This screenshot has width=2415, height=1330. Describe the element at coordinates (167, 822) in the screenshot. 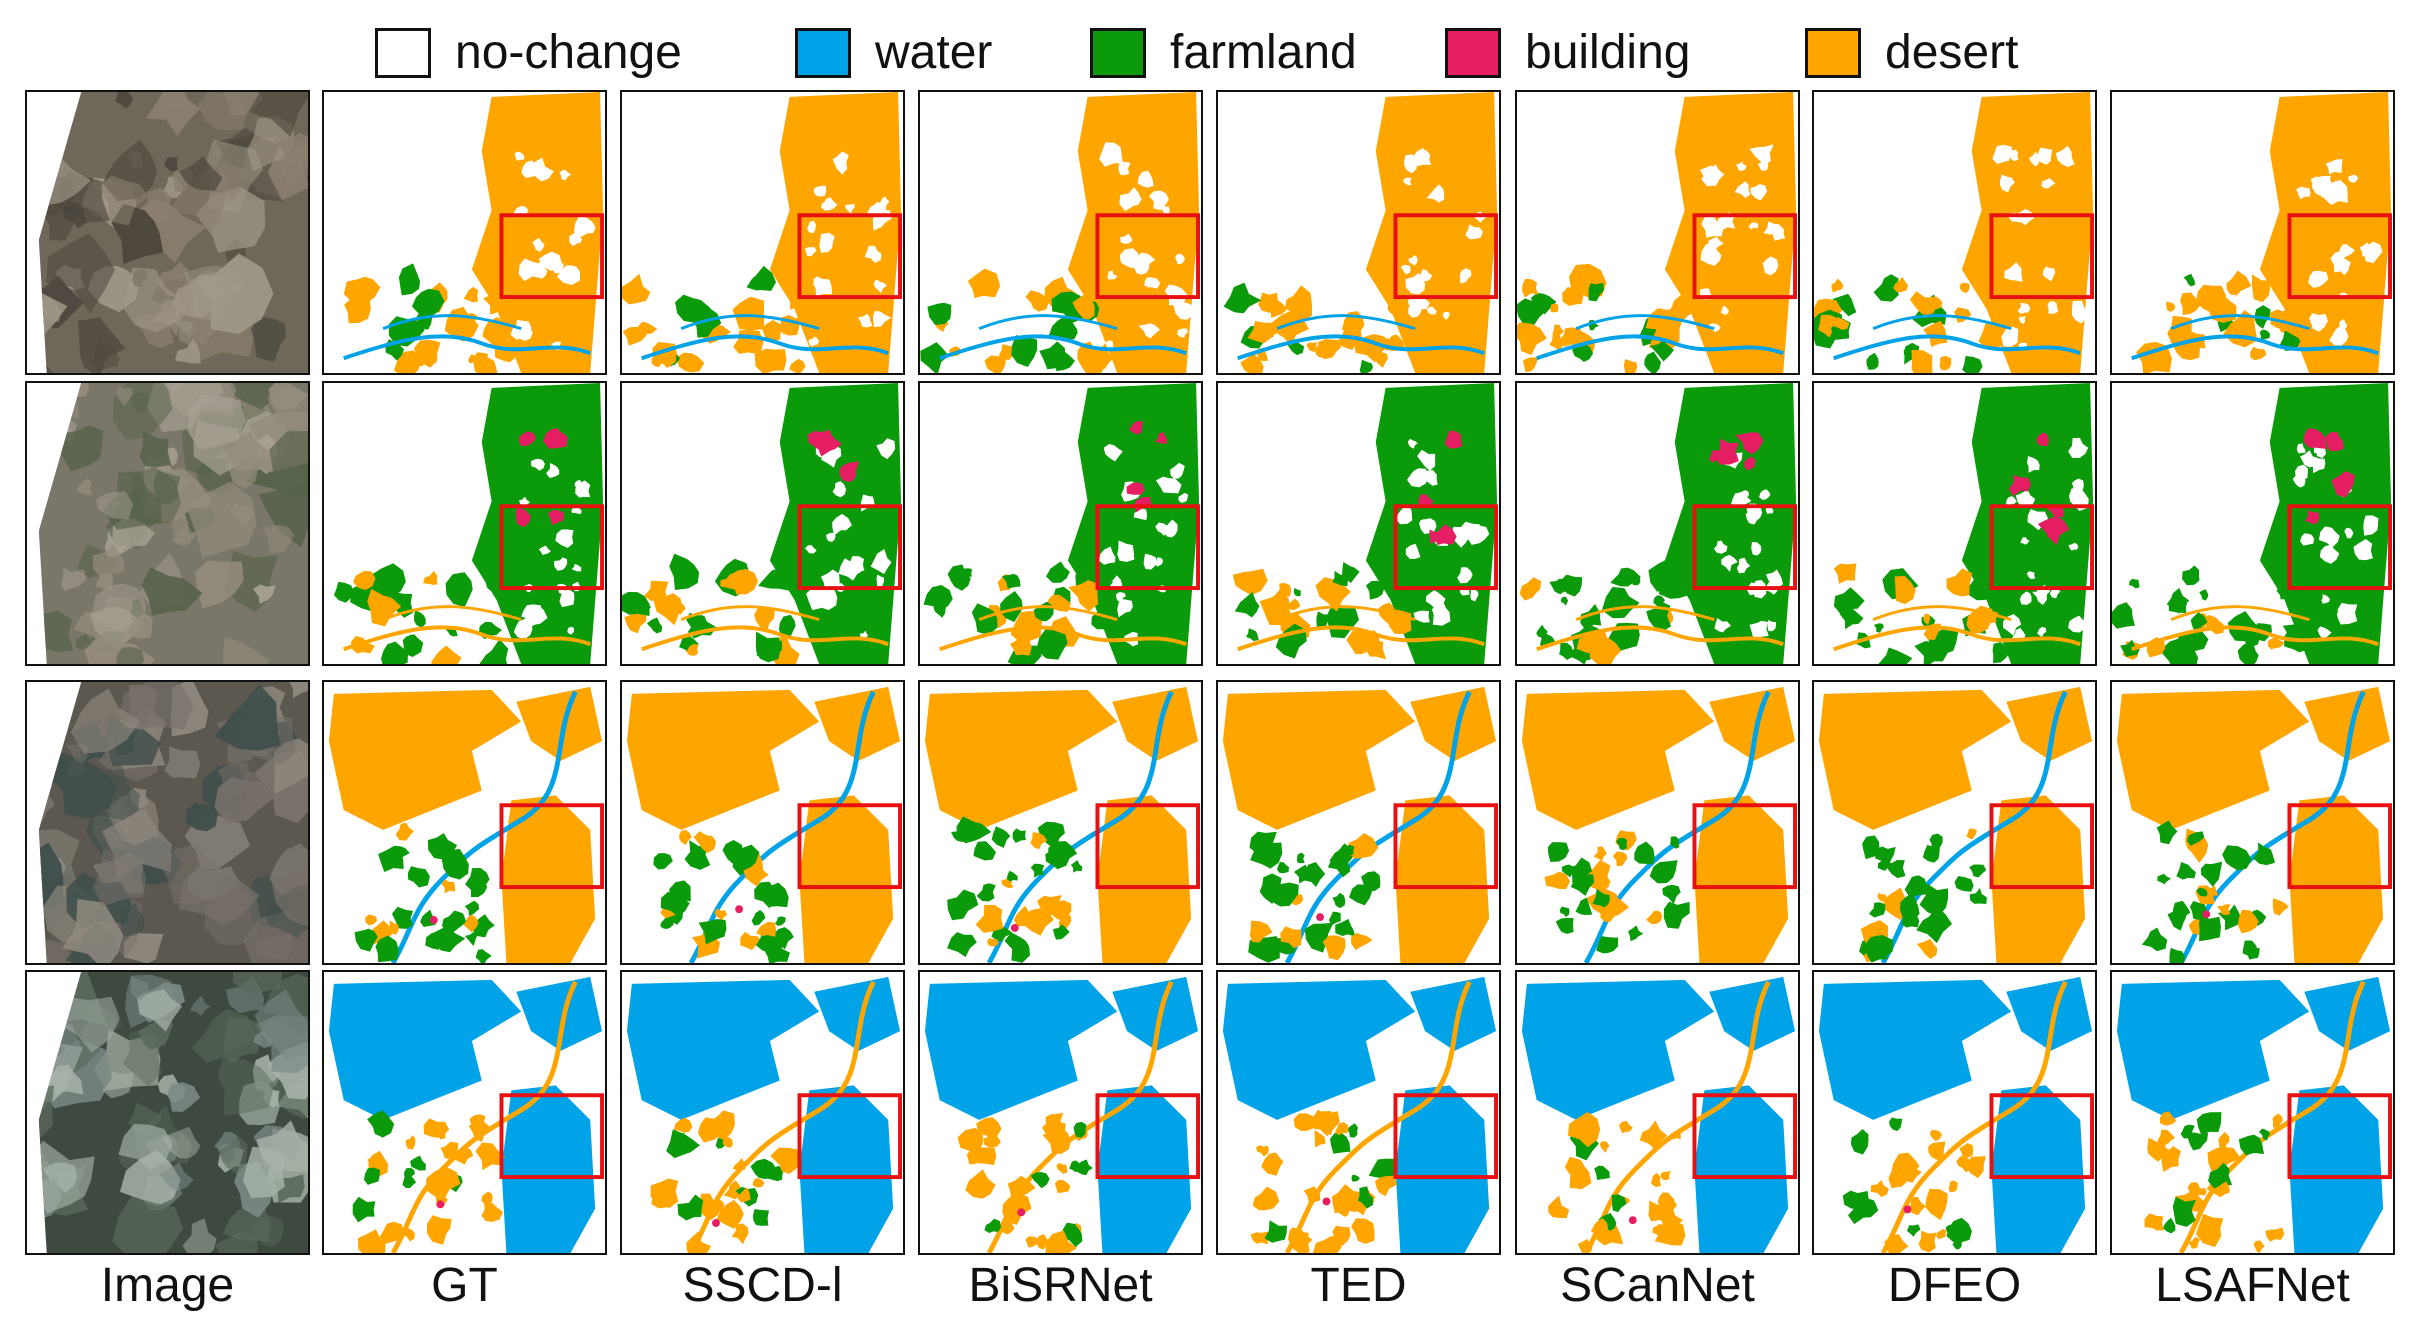

I see `panel-row3-image` at that location.